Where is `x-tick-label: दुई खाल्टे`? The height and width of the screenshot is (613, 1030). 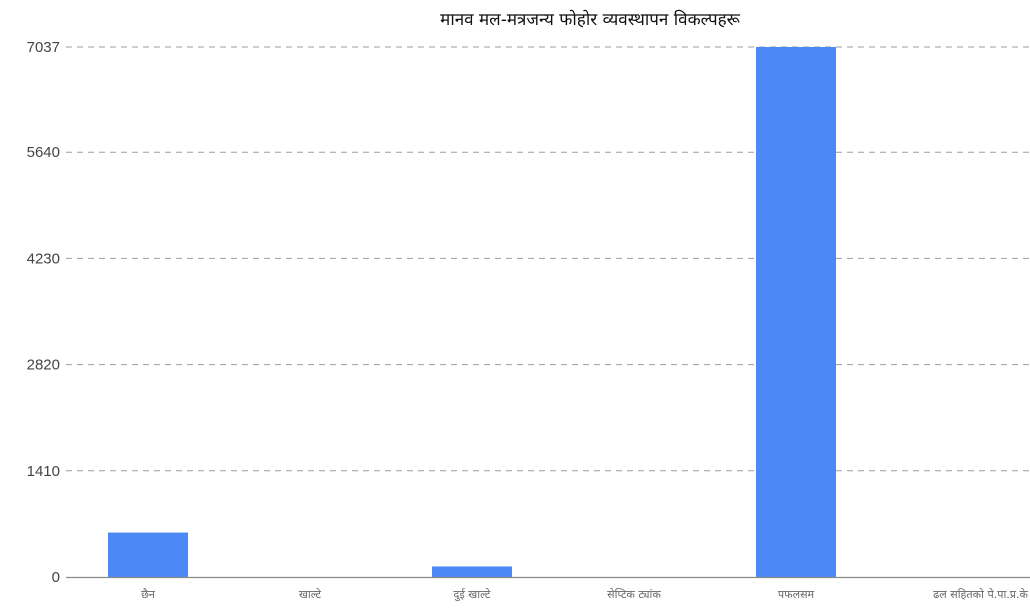
x-tick-label: दुई खाल्टे is located at coordinates (472, 595).